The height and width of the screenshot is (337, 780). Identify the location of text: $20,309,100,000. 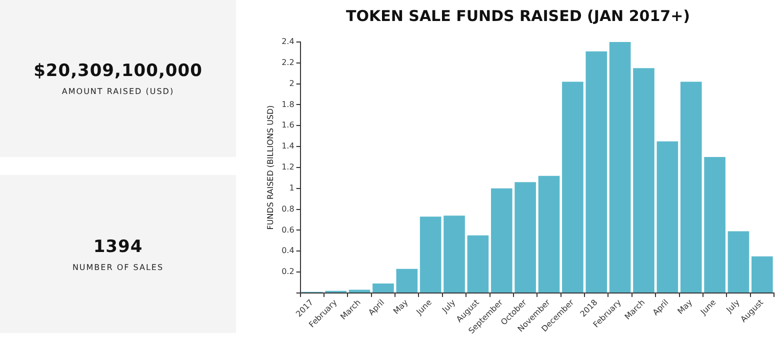
(118, 71).